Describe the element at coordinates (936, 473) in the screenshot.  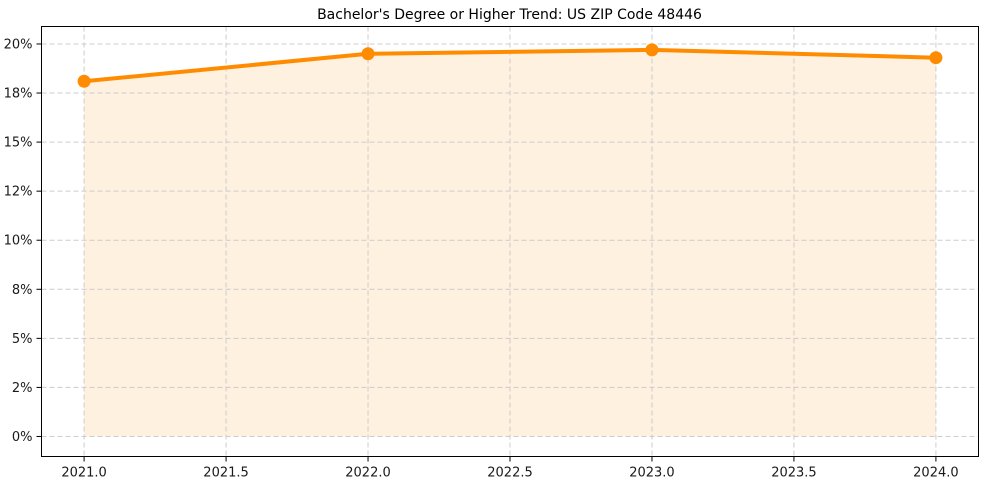
I see `x-tick-label: 2024.0` at that location.